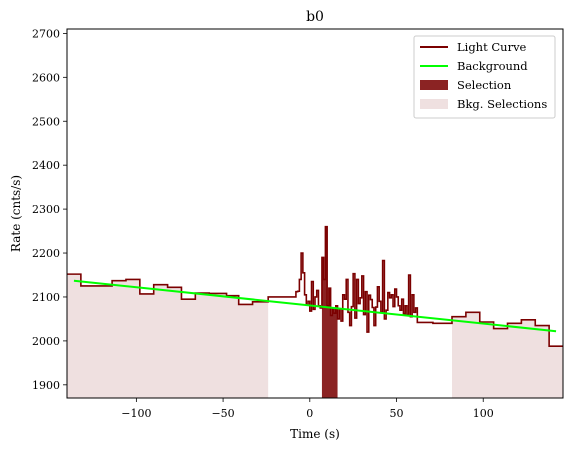 The height and width of the screenshot is (450, 576). What do you see at coordinates (492, 66) in the screenshot?
I see `legend-background-label: Background` at bounding box center [492, 66].